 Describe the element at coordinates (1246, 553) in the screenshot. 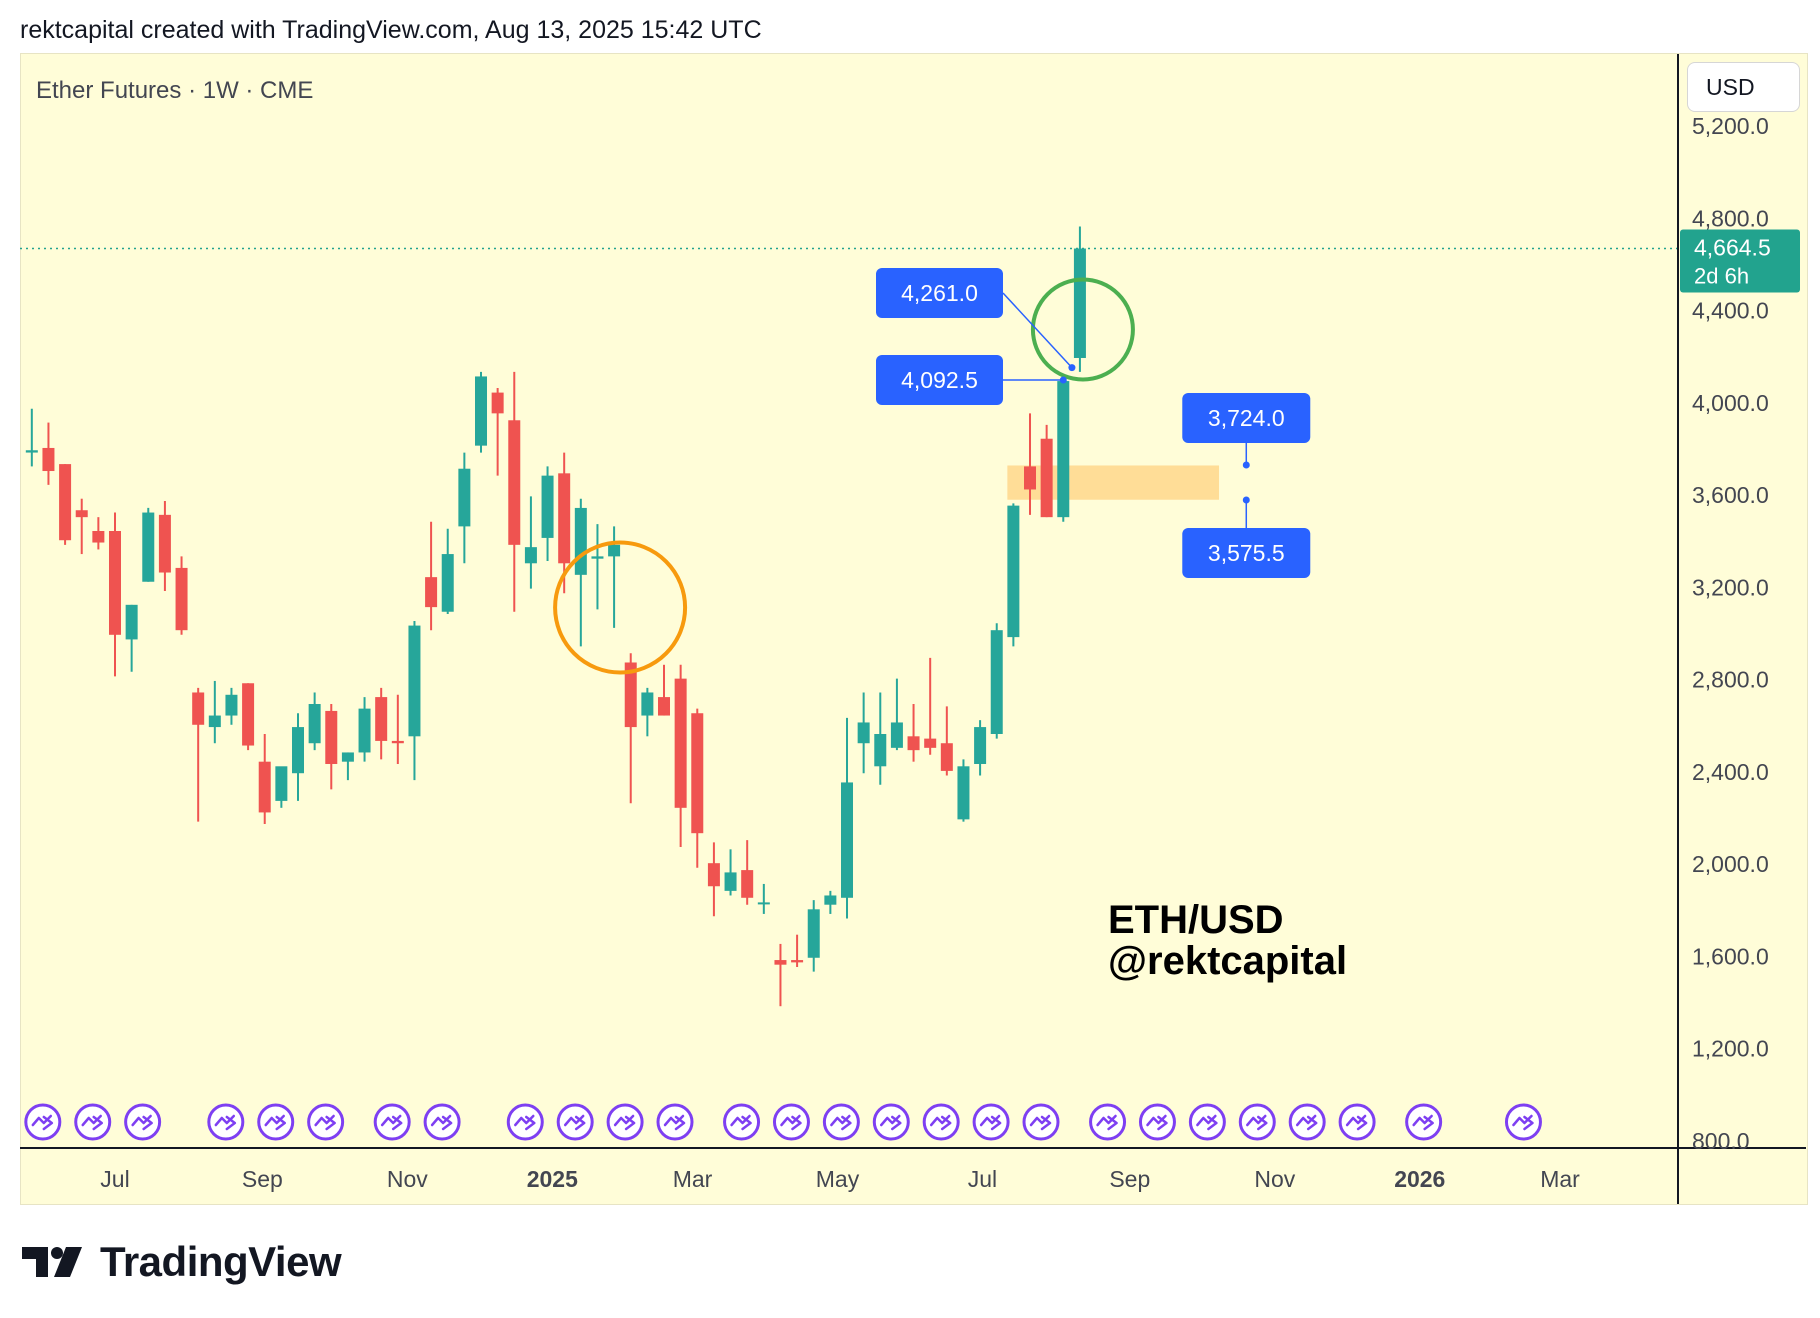

I see `range-label-bottom: 3,575.5` at that location.